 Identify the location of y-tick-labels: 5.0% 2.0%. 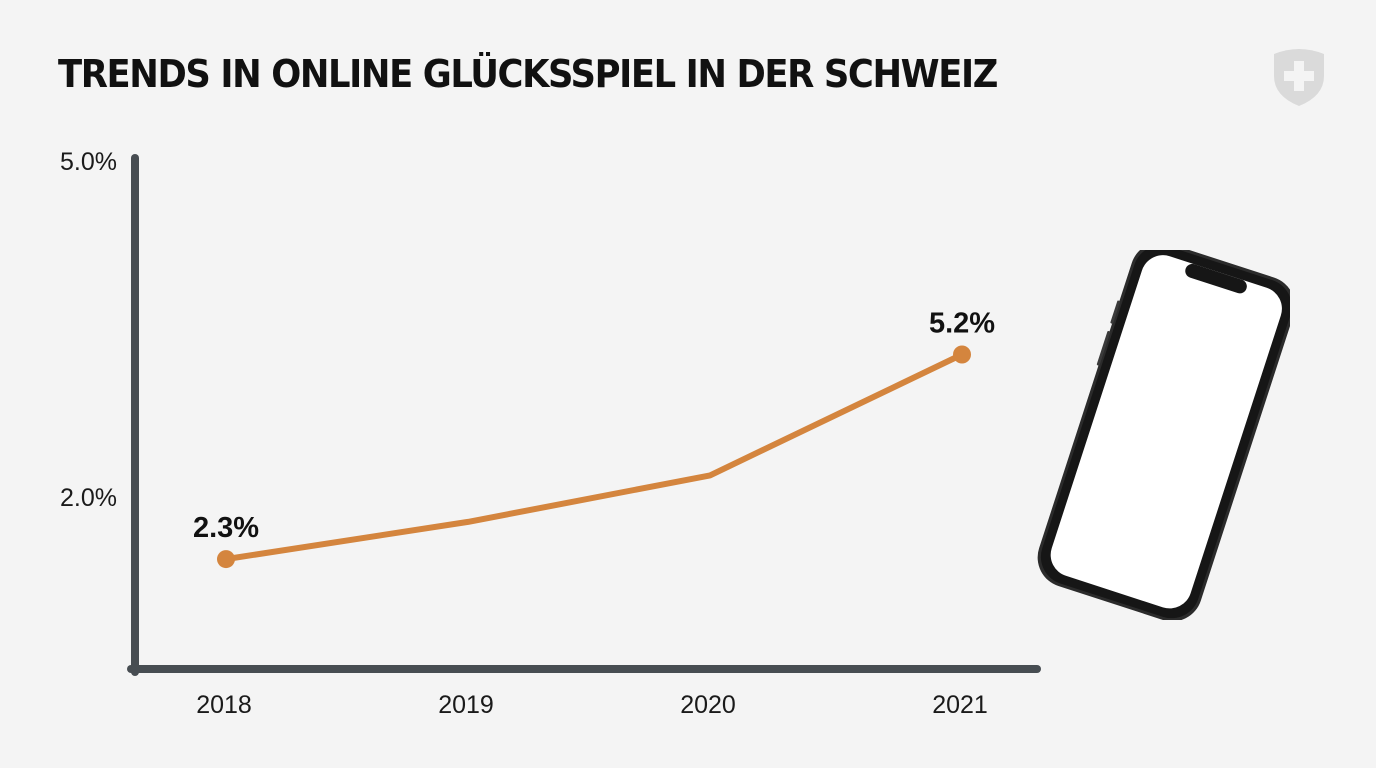
(88, 330).